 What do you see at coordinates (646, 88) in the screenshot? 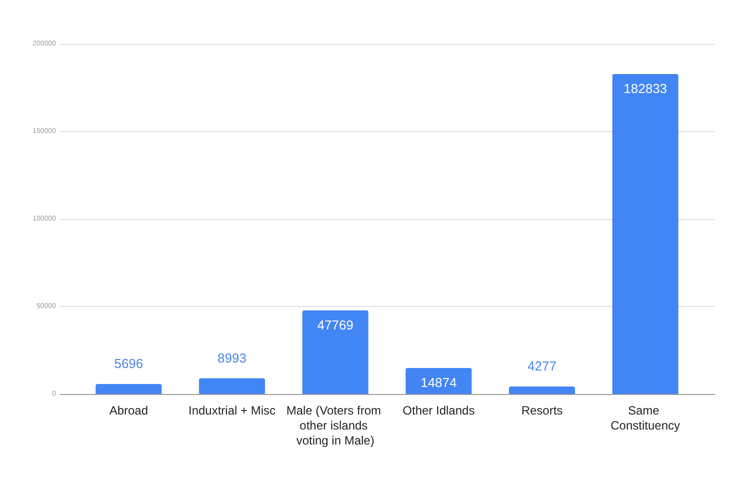
I see `data-label: 182833` at bounding box center [646, 88].